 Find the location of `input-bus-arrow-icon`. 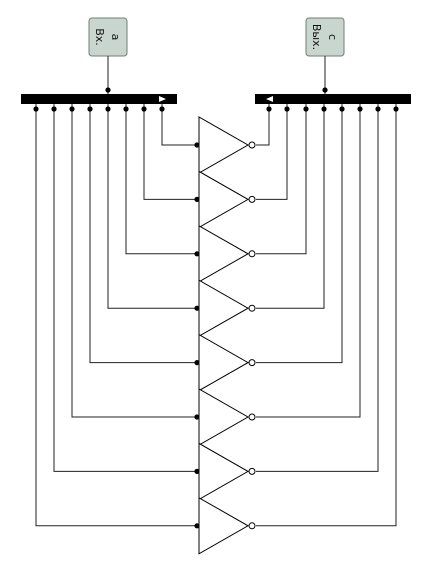

input-bus-arrow-icon is located at coordinates (162, 99).